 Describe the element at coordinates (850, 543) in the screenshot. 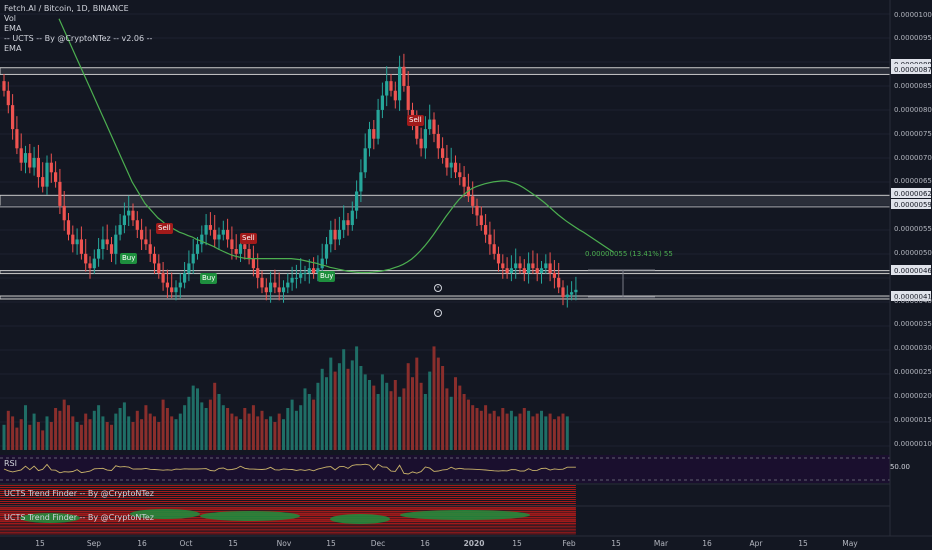

I see `x-tick-label: May` at that location.